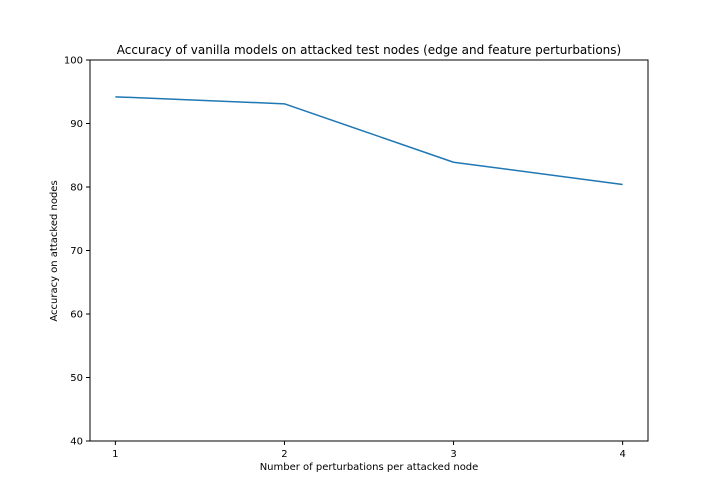 This screenshot has width=720, height=504. Describe the element at coordinates (76, 315) in the screenshot. I see `y-tick-label: 60` at that location.